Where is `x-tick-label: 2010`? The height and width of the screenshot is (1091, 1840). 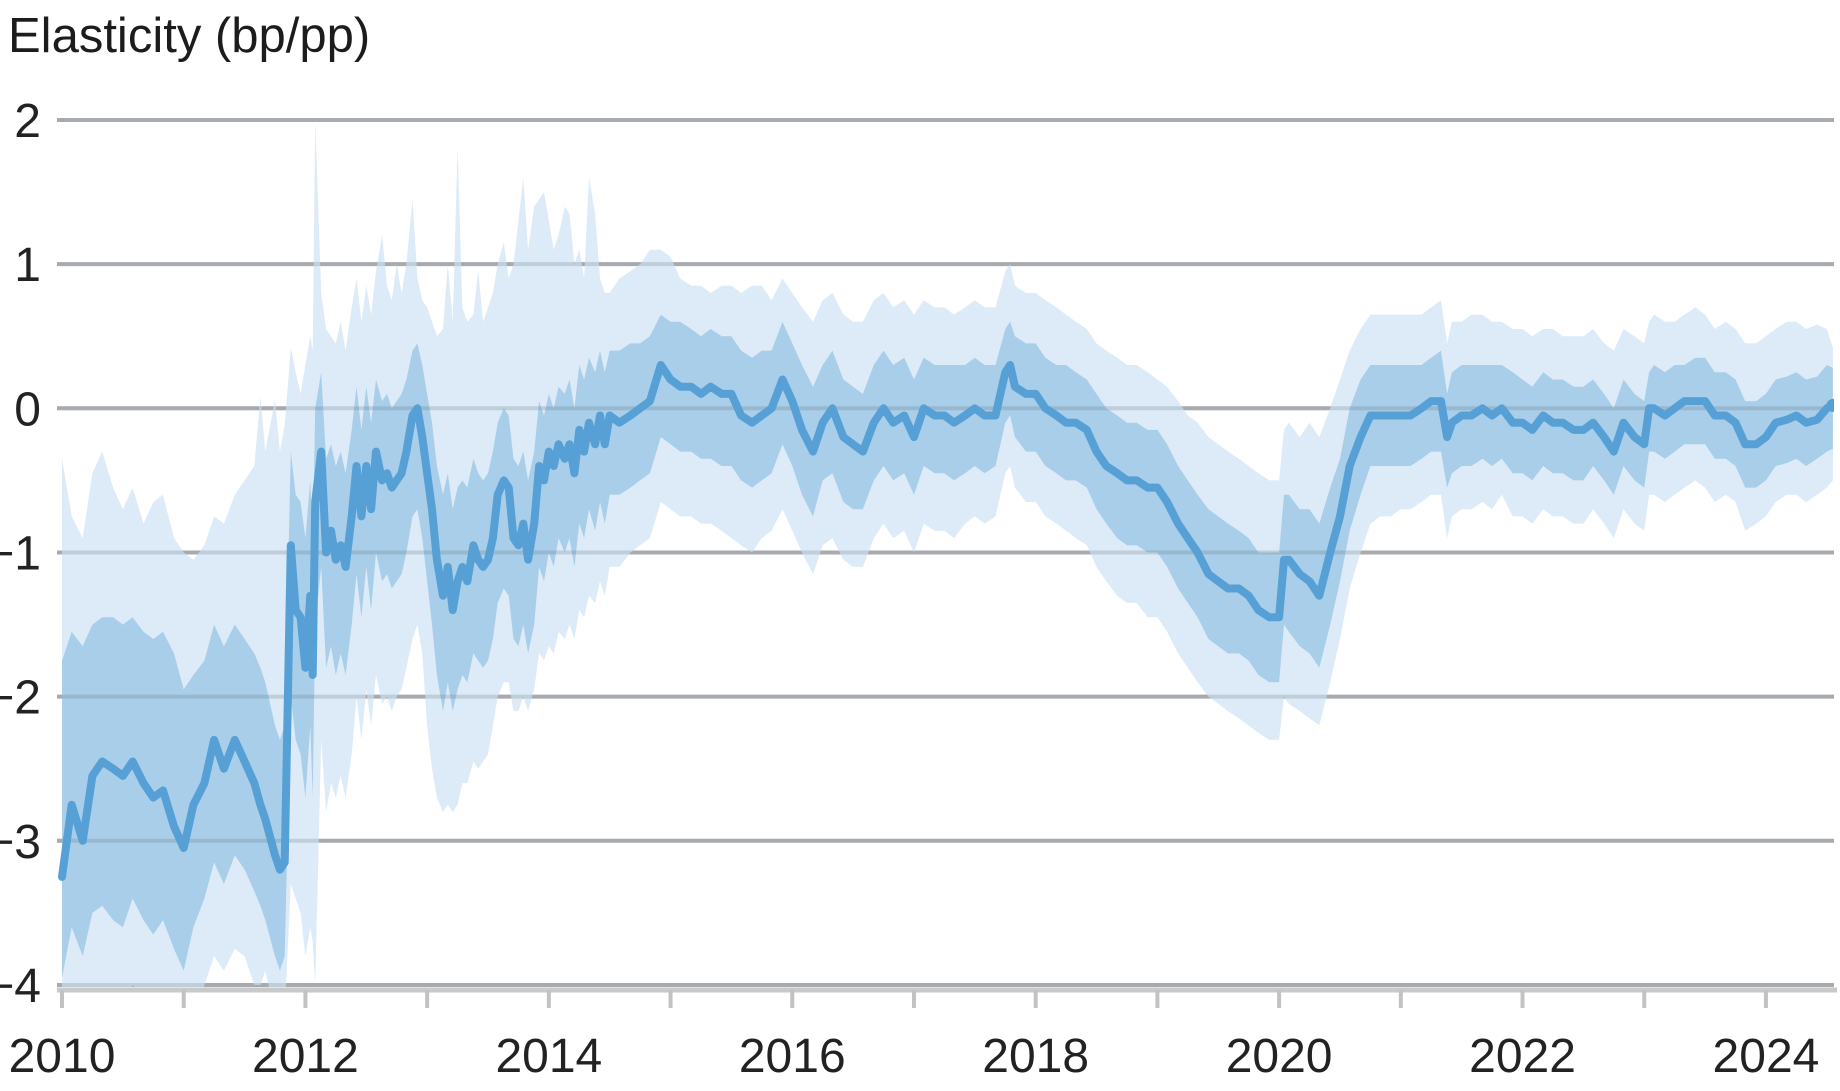
x-tick-label: 2010 is located at coordinates (62, 1056).